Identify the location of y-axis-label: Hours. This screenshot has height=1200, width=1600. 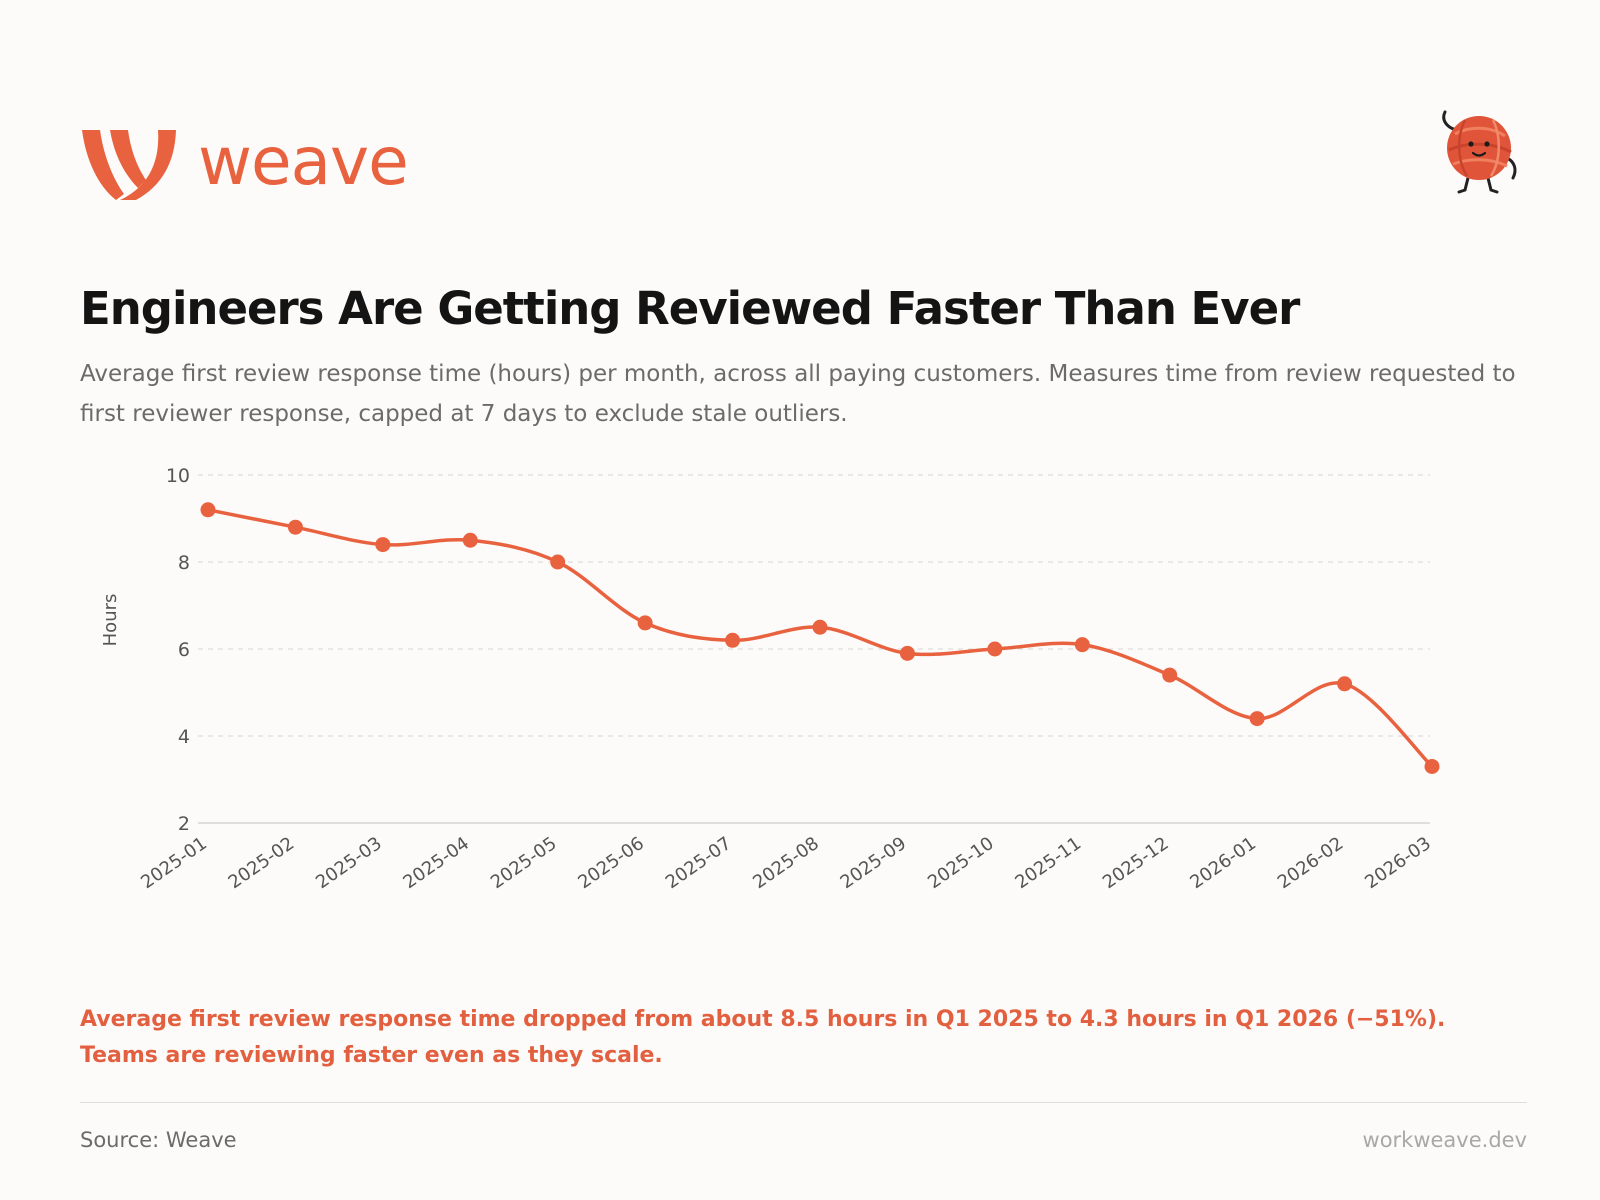
(110, 620).